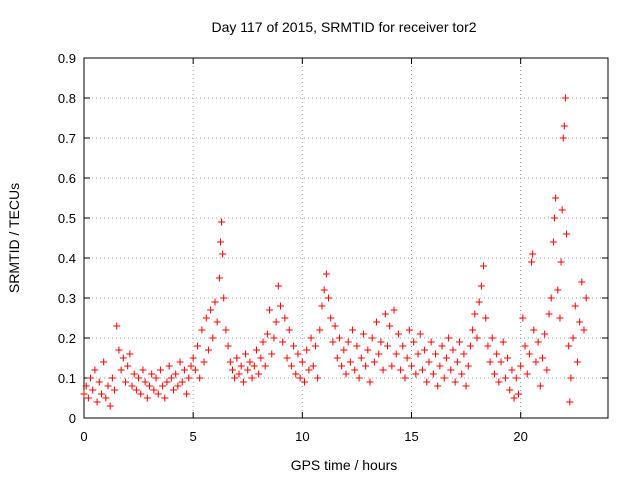  What do you see at coordinates (520, 436) in the screenshot?
I see `x-tick-label: 20` at bounding box center [520, 436].